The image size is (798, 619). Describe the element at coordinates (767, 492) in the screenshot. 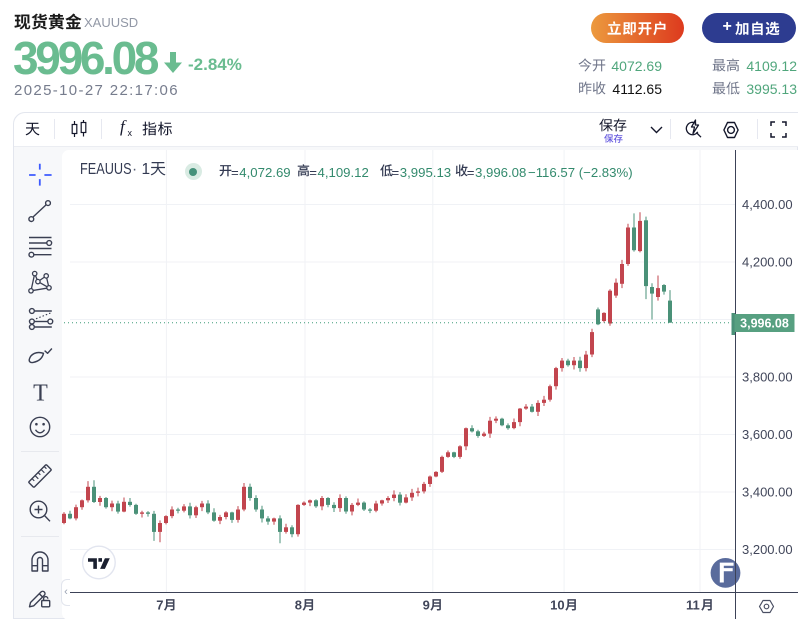

I see `svg-text: 3,400.00` at that location.